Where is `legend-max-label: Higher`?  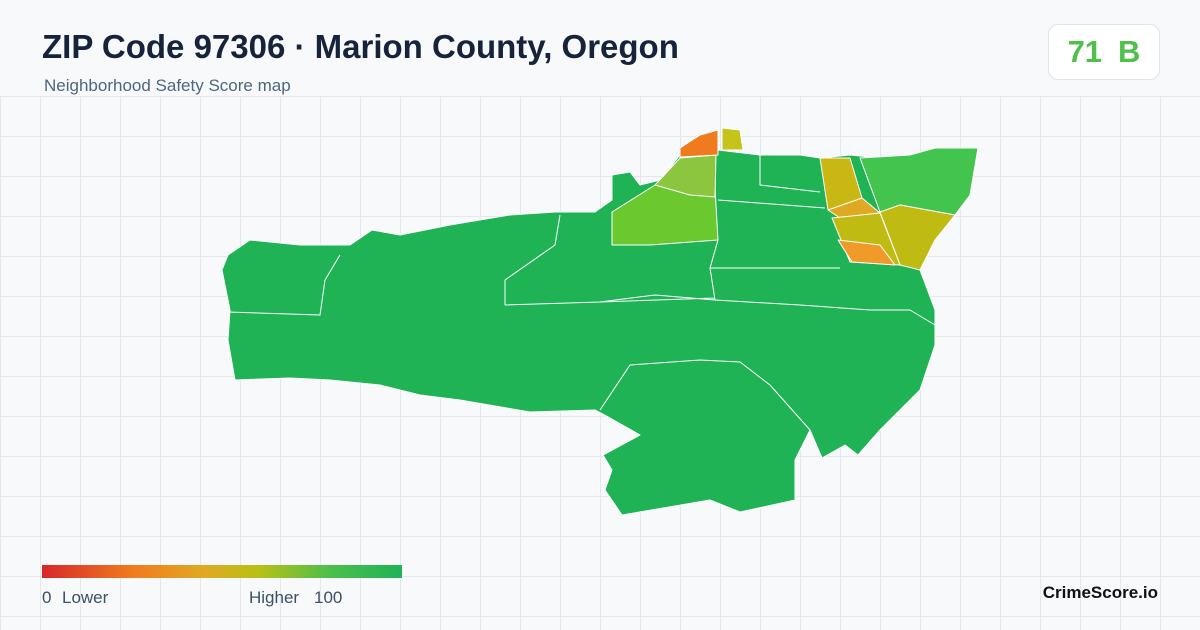
legend-max-label: Higher is located at coordinates (274, 597).